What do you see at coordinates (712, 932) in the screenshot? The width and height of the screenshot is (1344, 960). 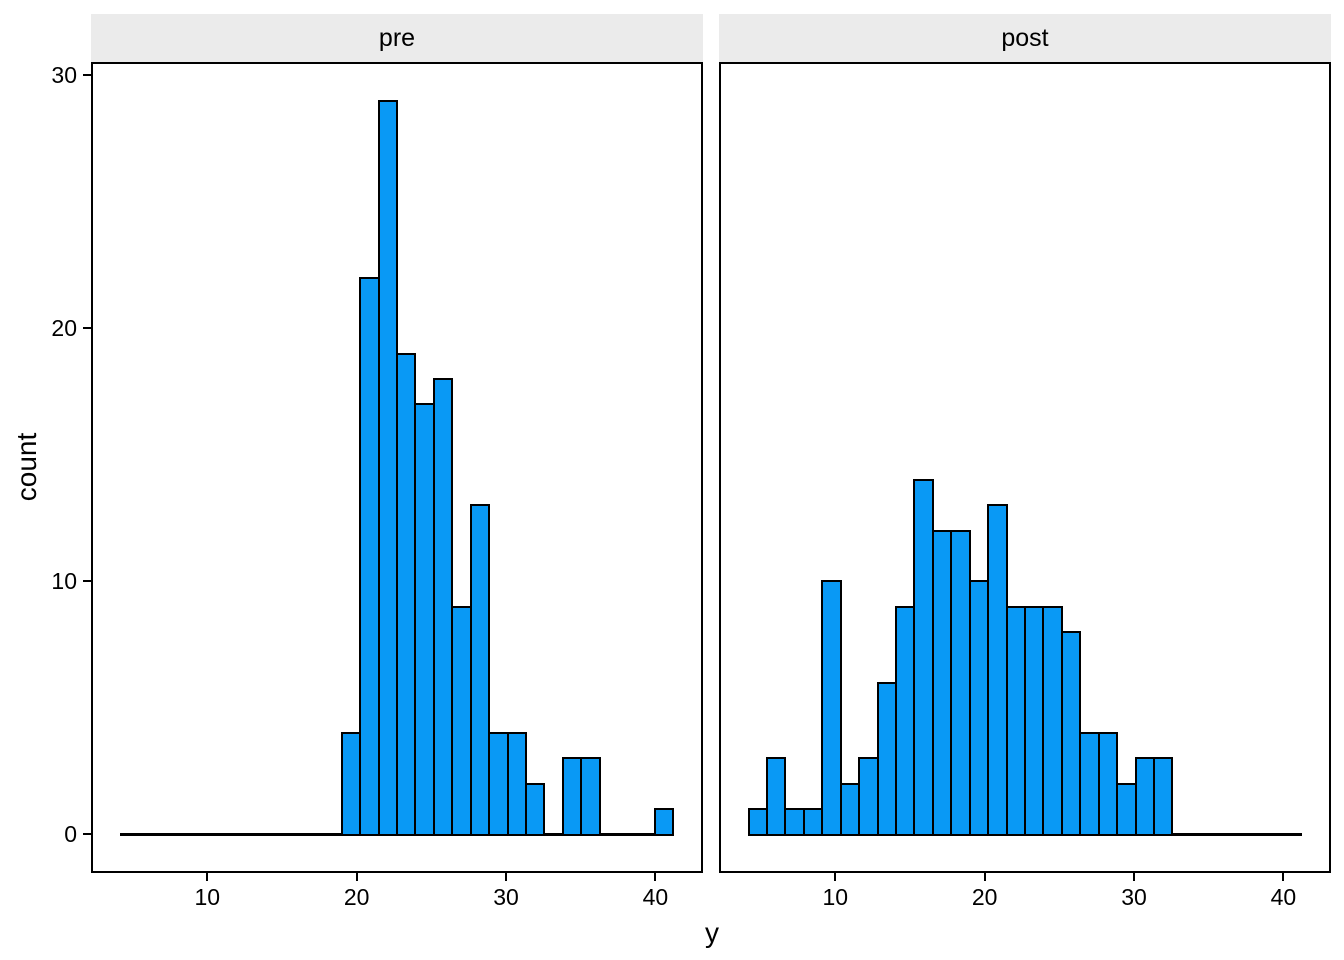 I see `x-axis-title: y` at bounding box center [712, 932].